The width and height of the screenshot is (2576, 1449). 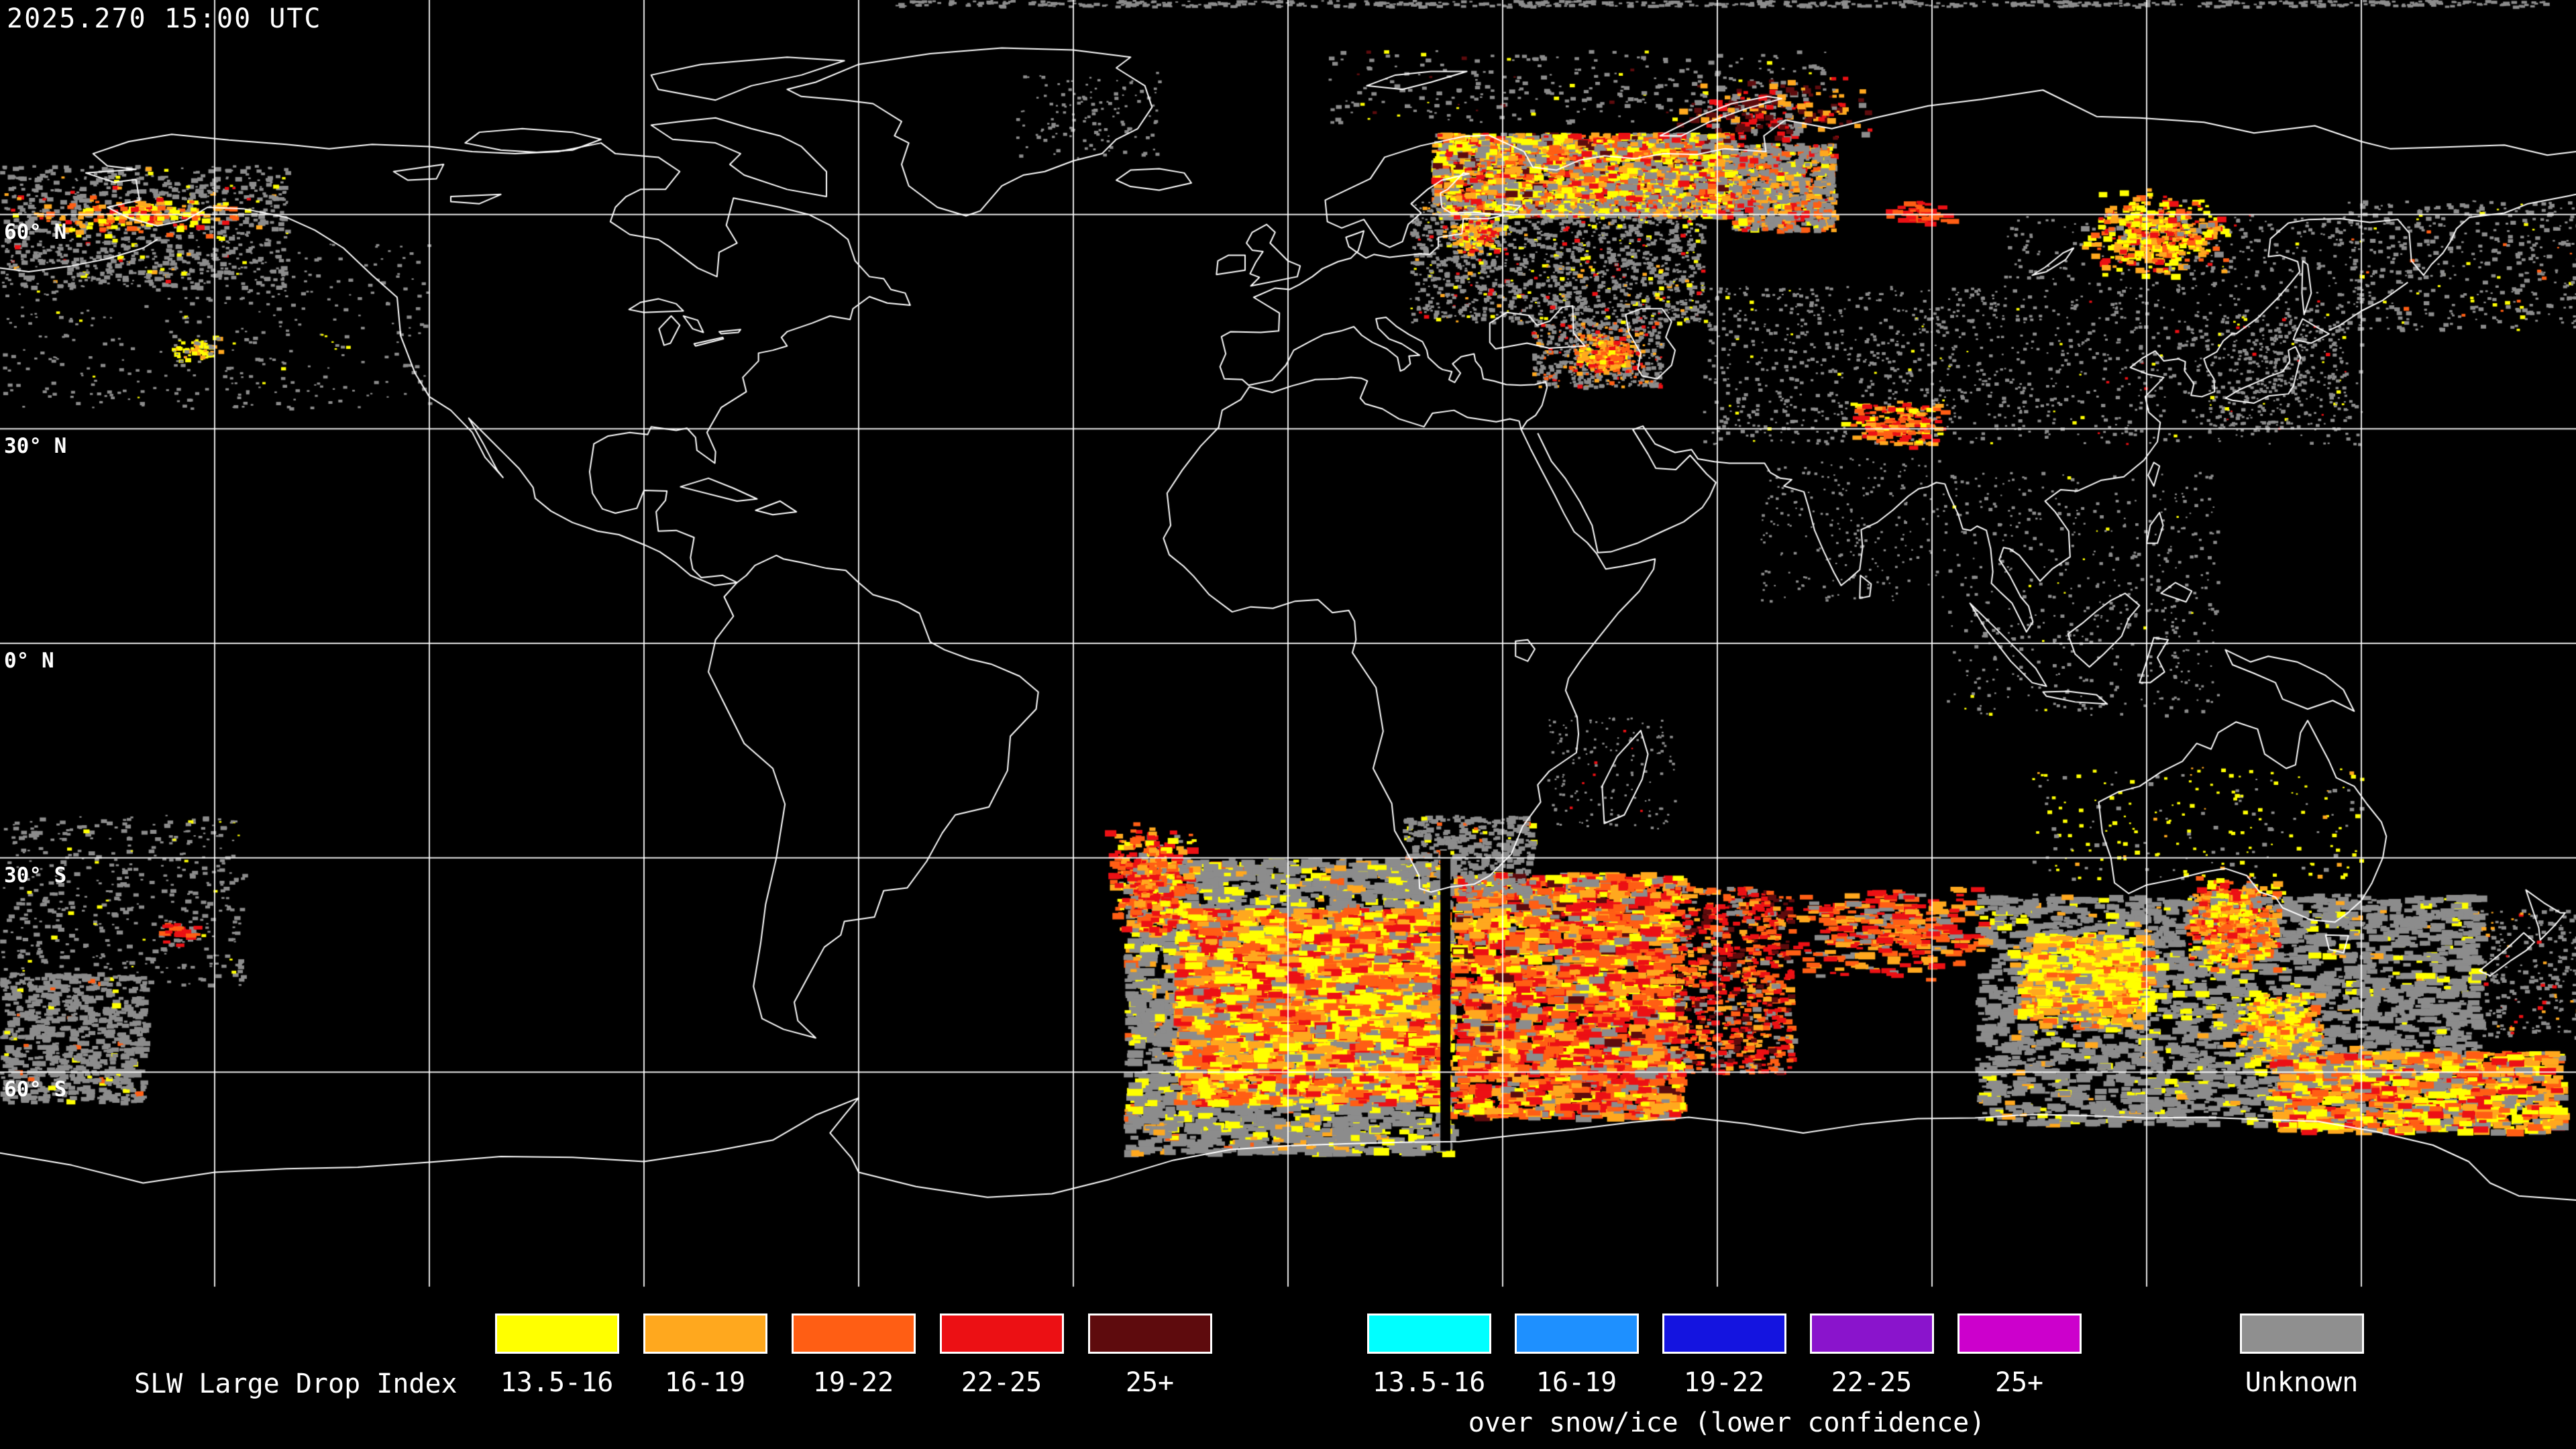 I want to click on legend-label-standard-0: 13.5-16, so click(x=557, y=1382).